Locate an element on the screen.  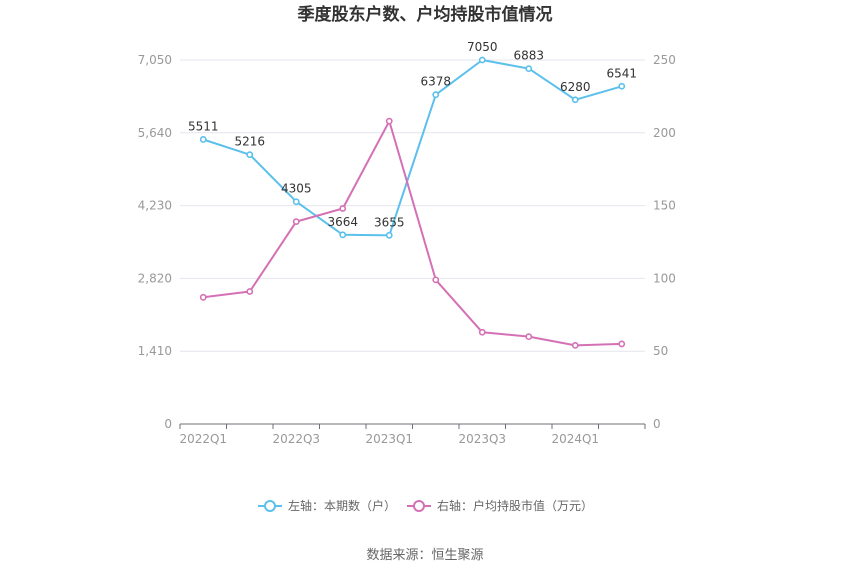
right-tick-label: 200 is located at coordinates (664, 133).